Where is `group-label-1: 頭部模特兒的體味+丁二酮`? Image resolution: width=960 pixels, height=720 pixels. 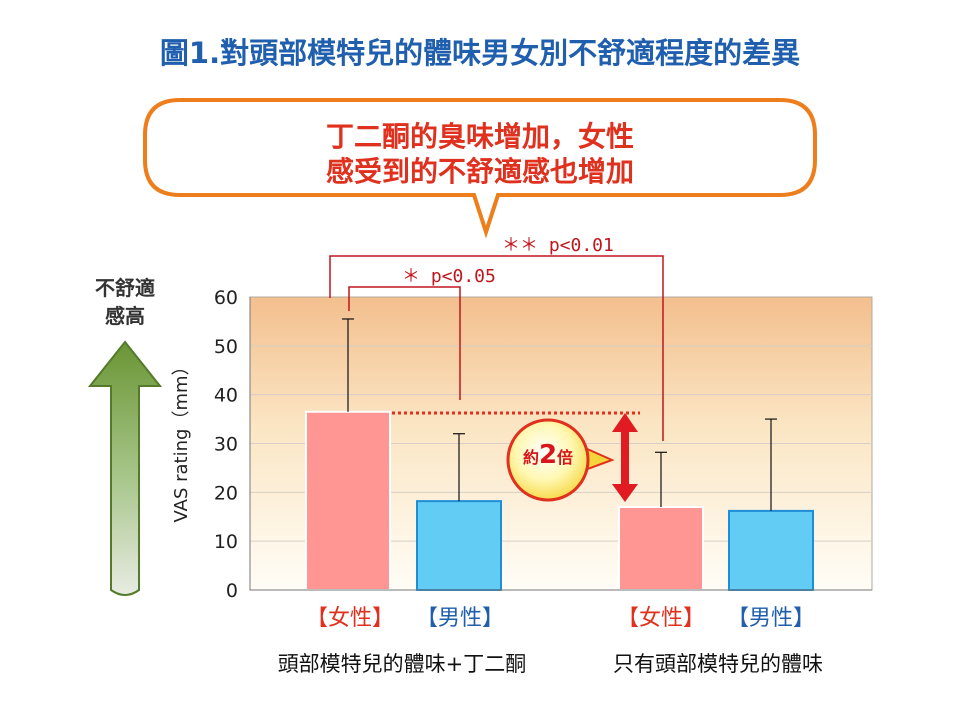 group-label-1: 頭部模特兒的體味+丁二酮 is located at coordinates (402, 664).